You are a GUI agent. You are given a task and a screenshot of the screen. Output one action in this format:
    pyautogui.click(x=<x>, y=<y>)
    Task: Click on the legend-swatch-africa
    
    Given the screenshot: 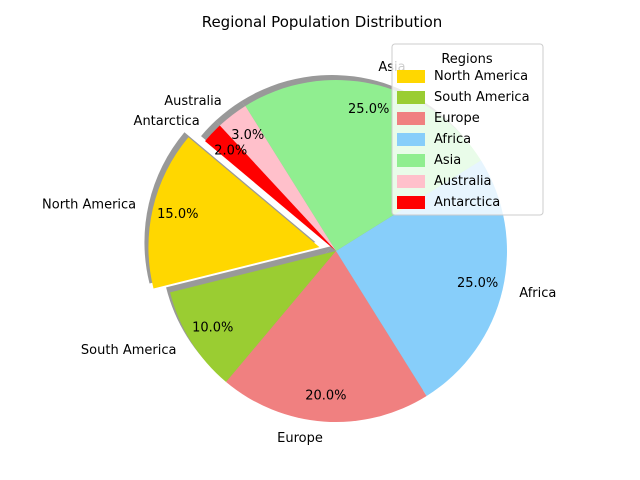 What is the action you would take?
    pyautogui.click(x=411, y=139)
    